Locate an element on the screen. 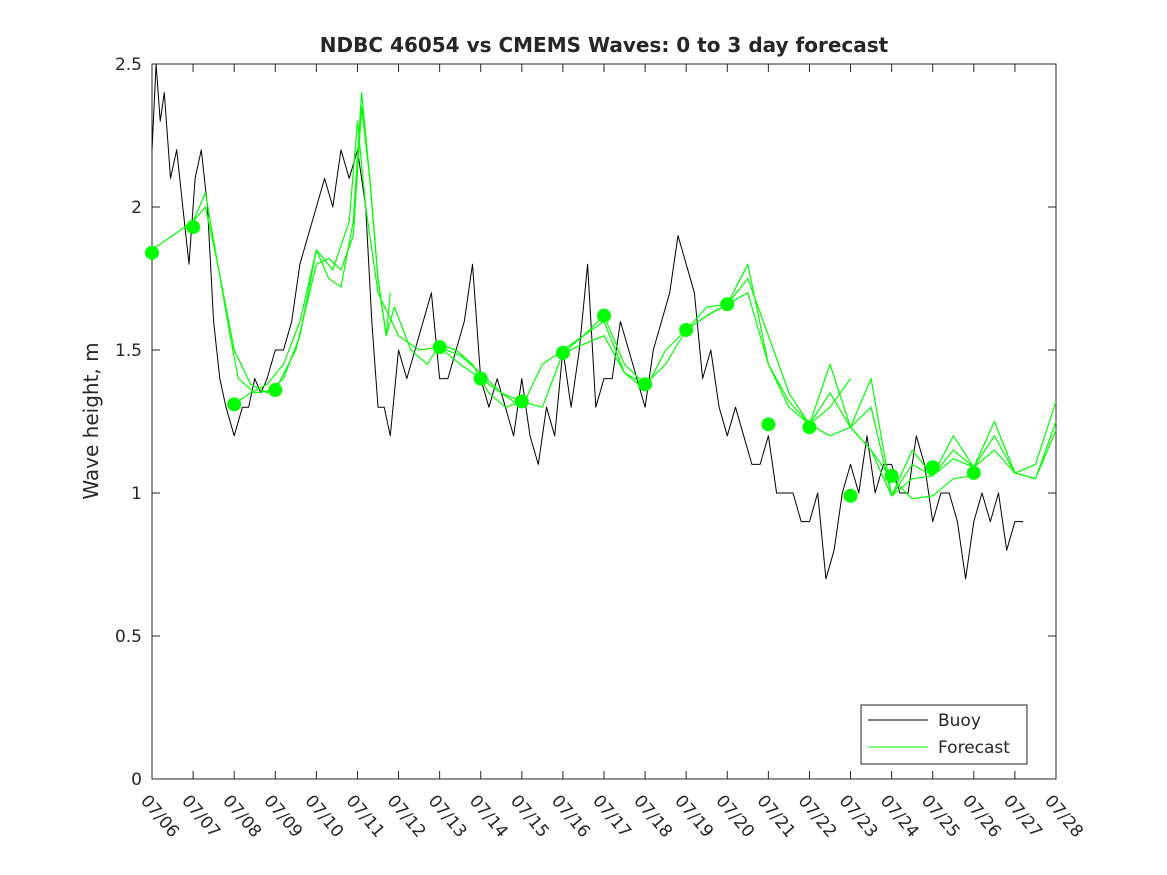 The height and width of the screenshot is (875, 1167). legend-label-forecast: Forecast is located at coordinates (974, 748).